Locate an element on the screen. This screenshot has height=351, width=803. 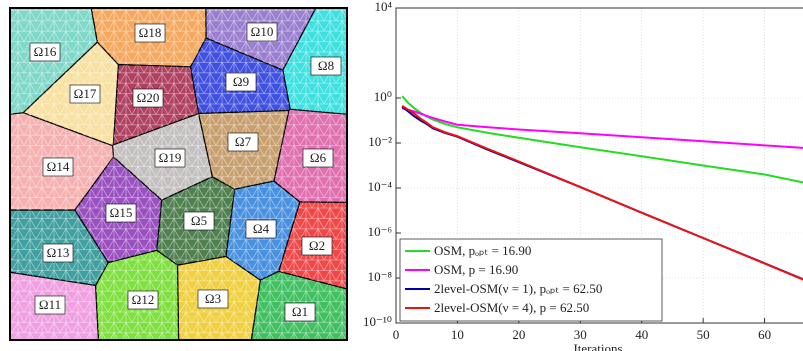
x-tick-label: 50 is located at coordinates (703, 334).